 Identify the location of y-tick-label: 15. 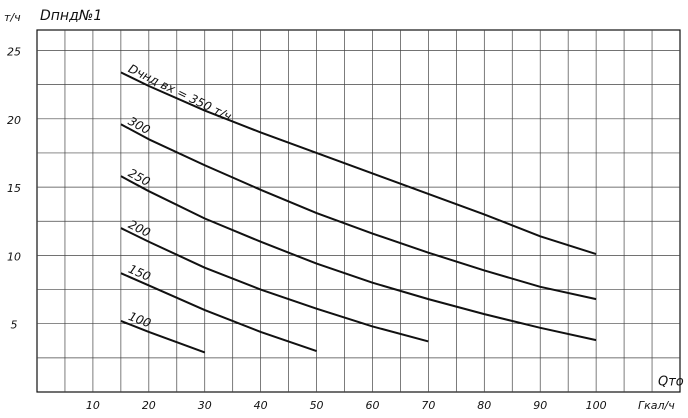
(14, 188).